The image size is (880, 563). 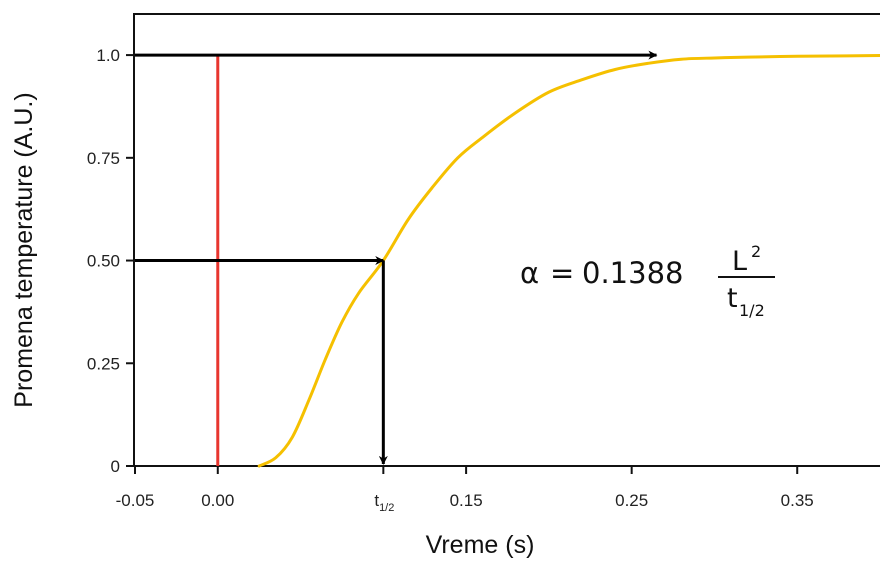 I want to click on x-tick-label-subscript: 1/2, so click(x=386, y=508).